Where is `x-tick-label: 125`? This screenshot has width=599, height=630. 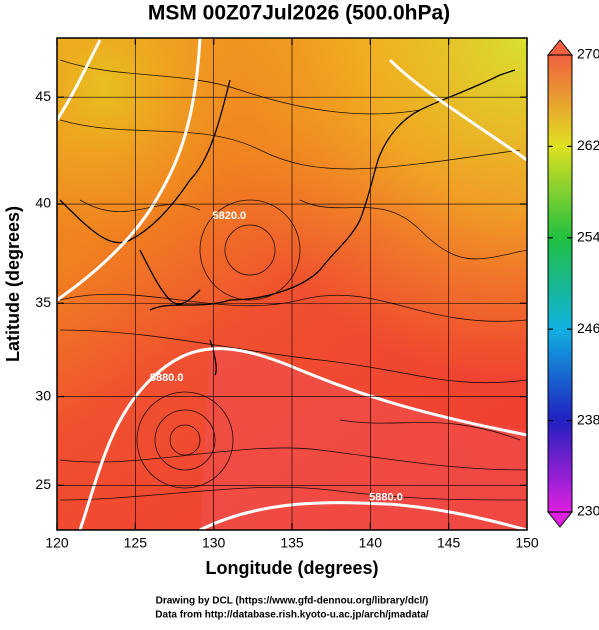 x-tick-label: 125 is located at coordinates (136, 543).